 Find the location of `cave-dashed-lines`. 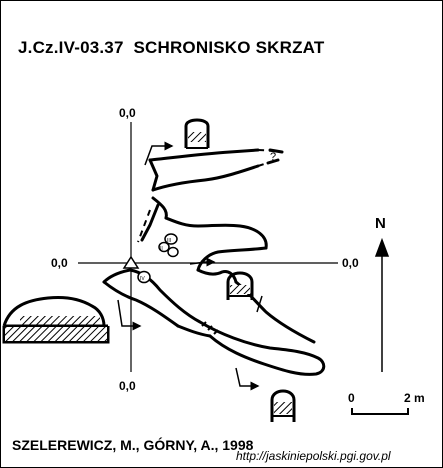

cave-dashed-lines is located at coordinates (210, 196).